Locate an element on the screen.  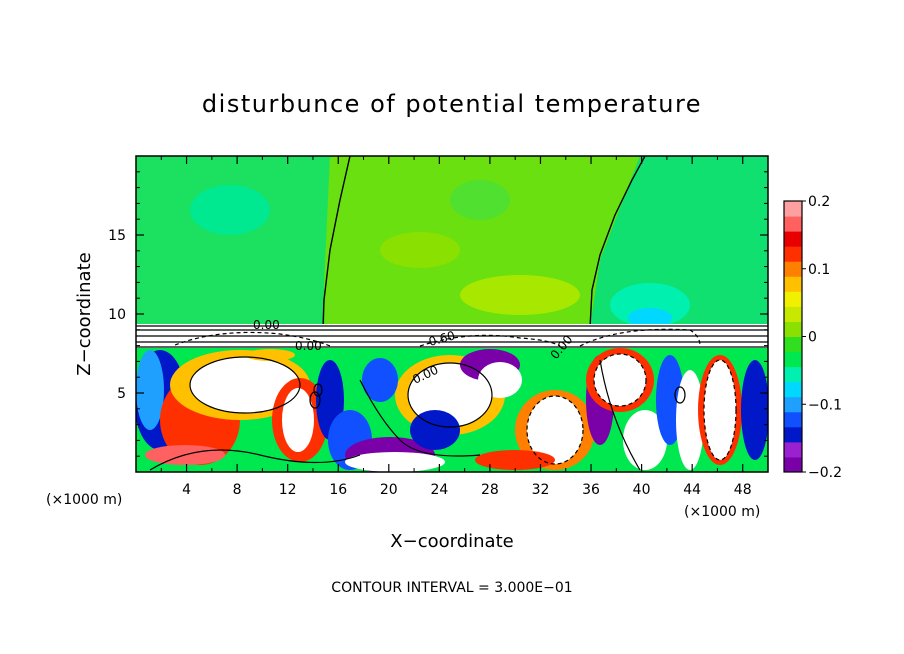
y-tick-label: 10 is located at coordinates (117, 315).